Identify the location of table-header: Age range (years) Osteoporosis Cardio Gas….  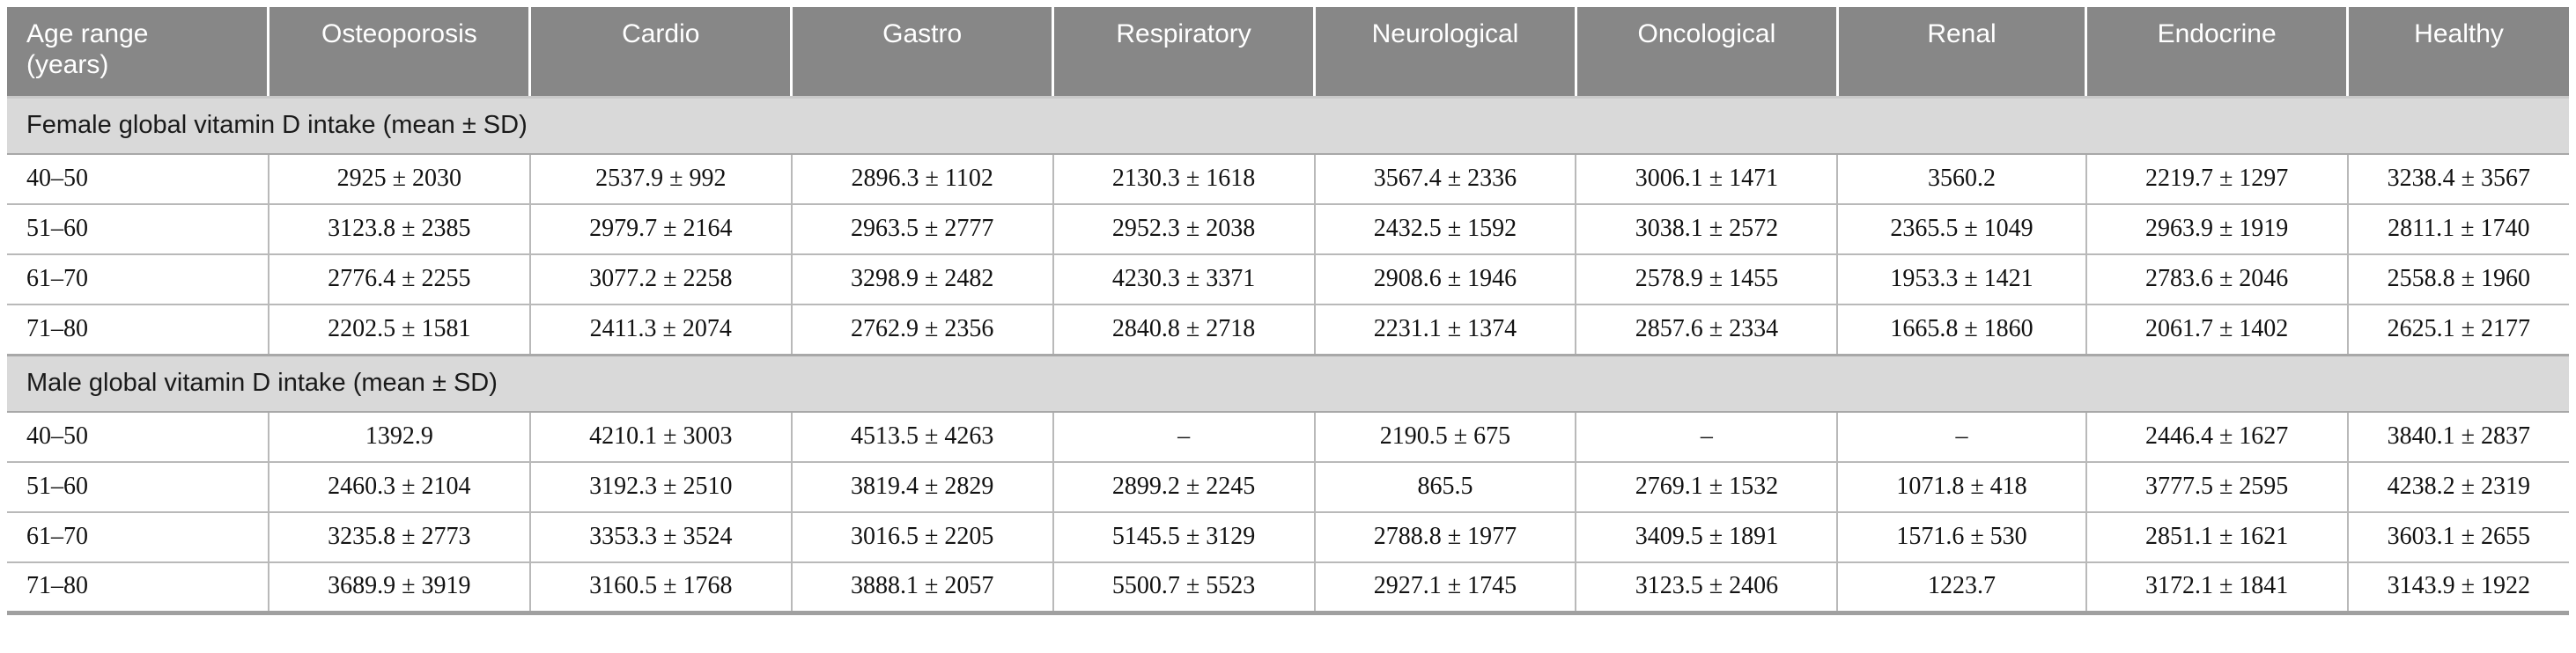
(1288, 53).